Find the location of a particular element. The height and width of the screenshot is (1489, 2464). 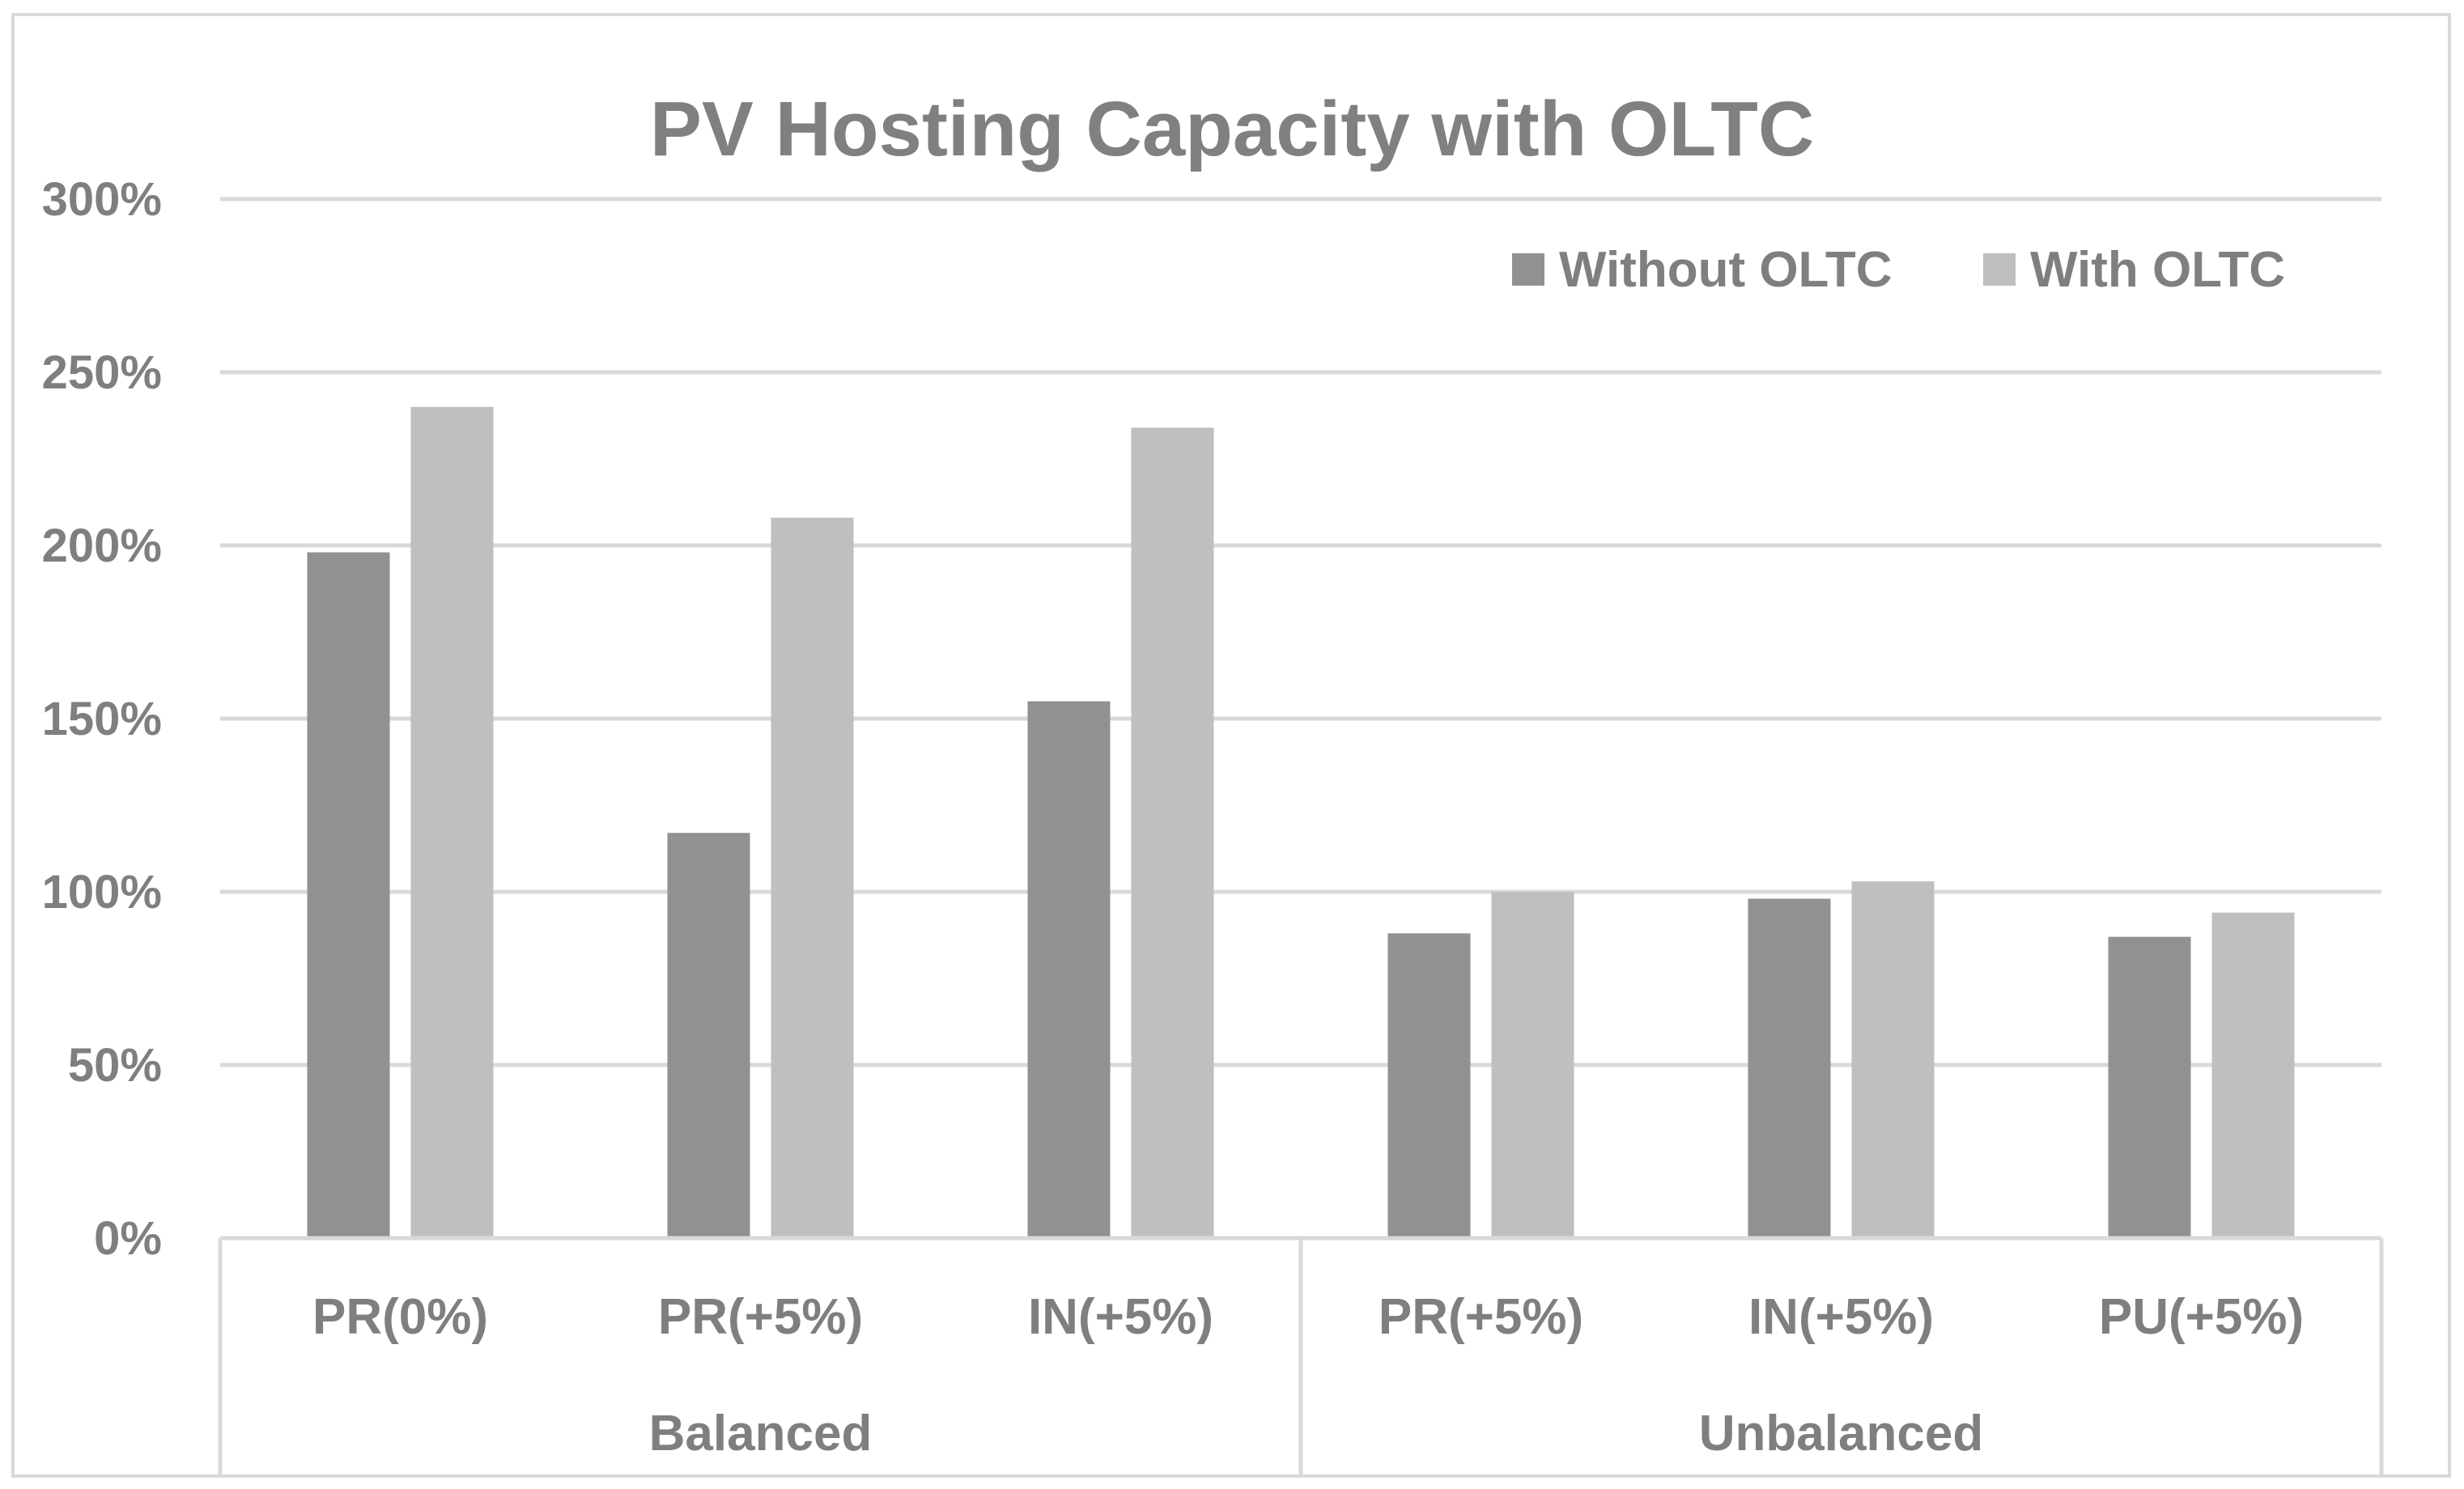

legend: Without OLTC With OLTC is located at coordinates (1898, 270).